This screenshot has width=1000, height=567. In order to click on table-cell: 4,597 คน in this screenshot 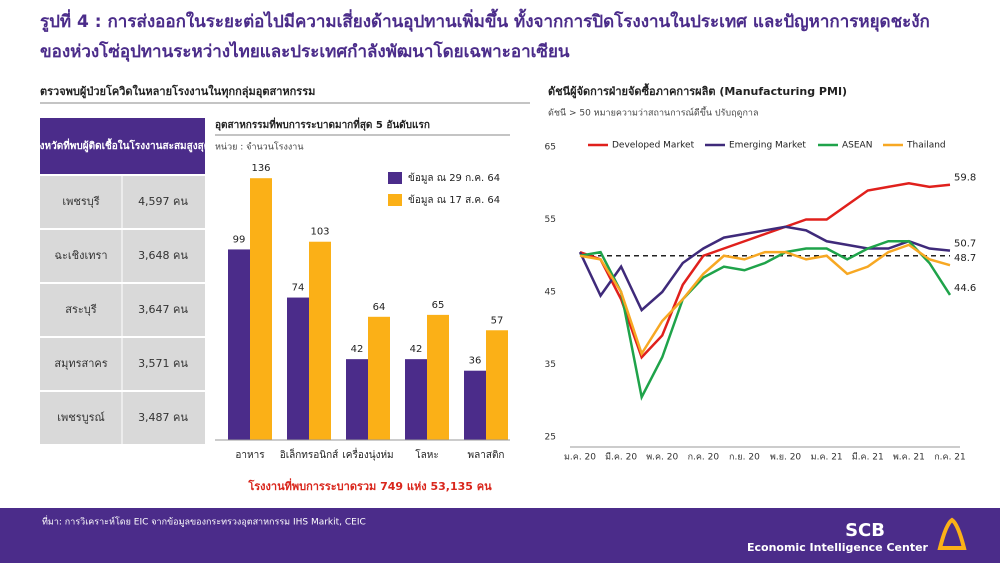, I will do `click(163, 201)`.